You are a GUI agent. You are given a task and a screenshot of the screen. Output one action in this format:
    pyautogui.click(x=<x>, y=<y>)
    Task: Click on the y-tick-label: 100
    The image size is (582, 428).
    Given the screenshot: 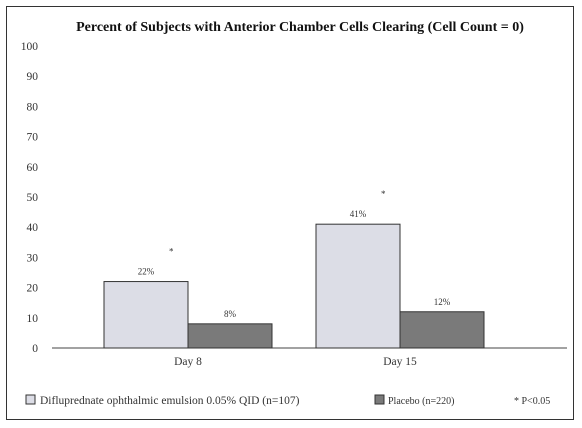 What is the action you would take?
    pyautogui.click(x=30, y=47)
    